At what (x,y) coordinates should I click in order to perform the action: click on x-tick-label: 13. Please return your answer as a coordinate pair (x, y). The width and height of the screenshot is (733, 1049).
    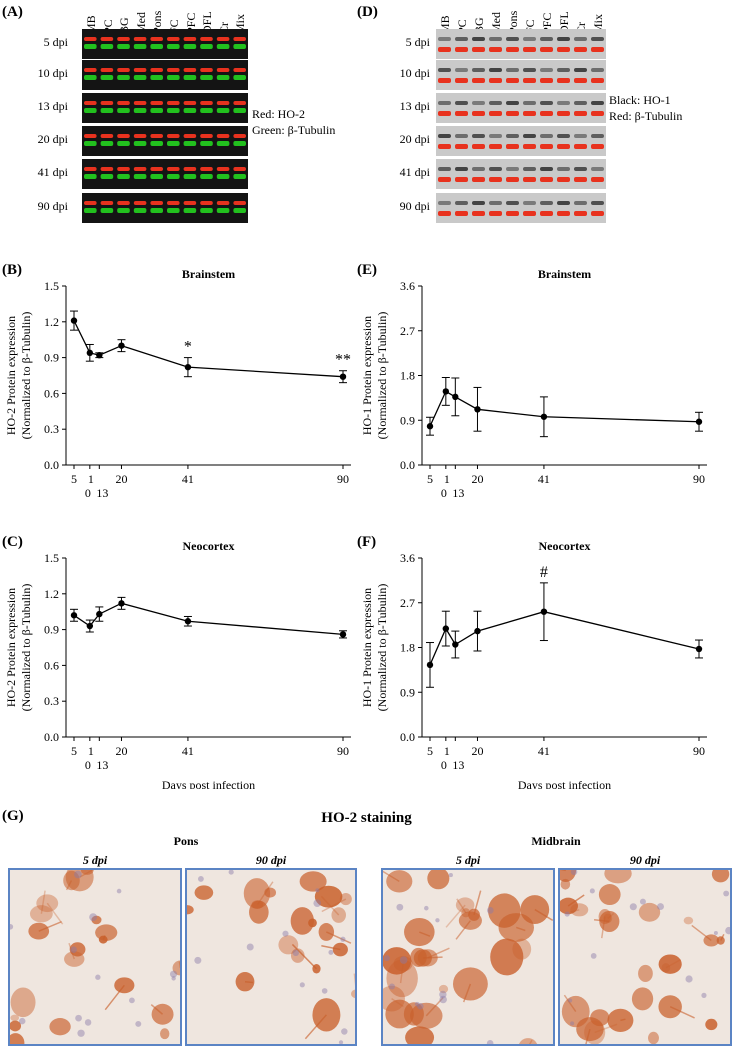
    Looking at the image, I should click on (458, 765).